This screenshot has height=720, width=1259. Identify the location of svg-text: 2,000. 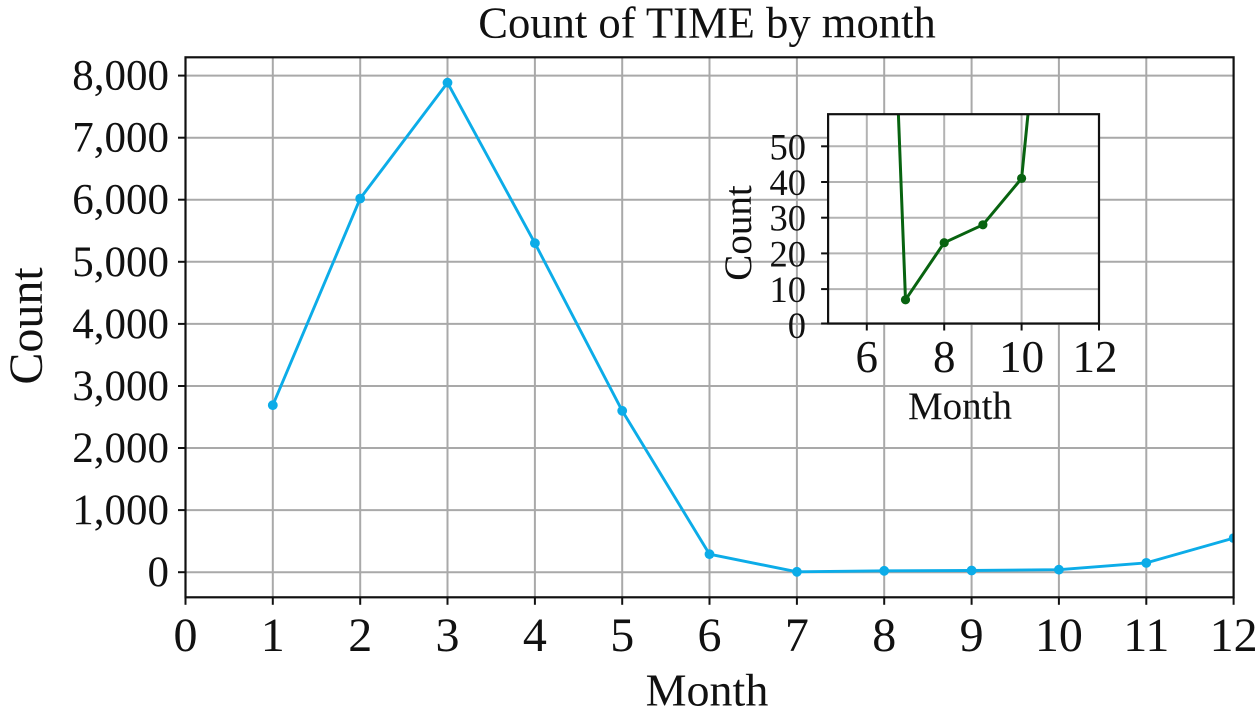
(120, 448).